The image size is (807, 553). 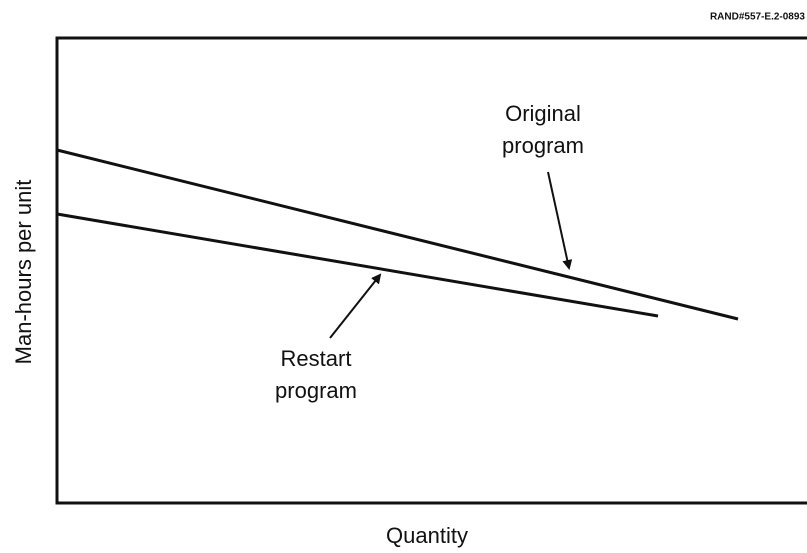 What do you see at coordinates (427, 535) in the screenshot?
I see `x-axis-label: Quantity` at bounding box center [427, 535].